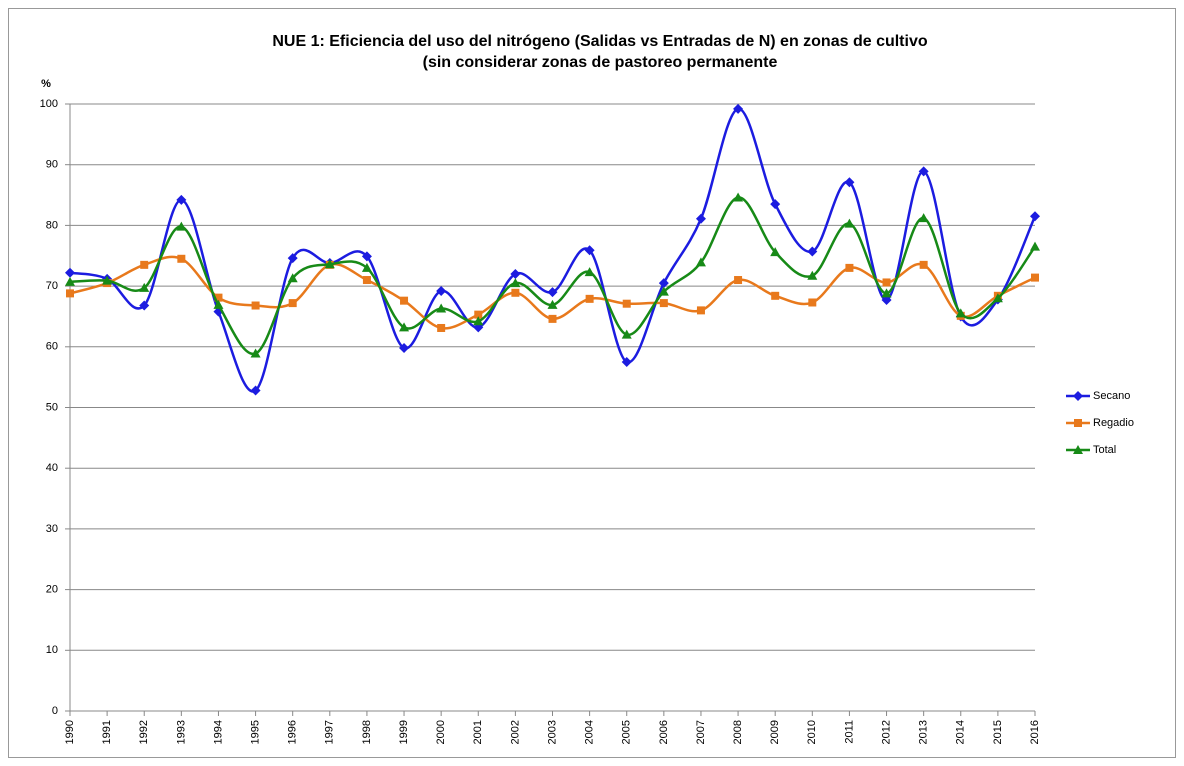  I want to click on y-axis-label: %, so click(46, 84).